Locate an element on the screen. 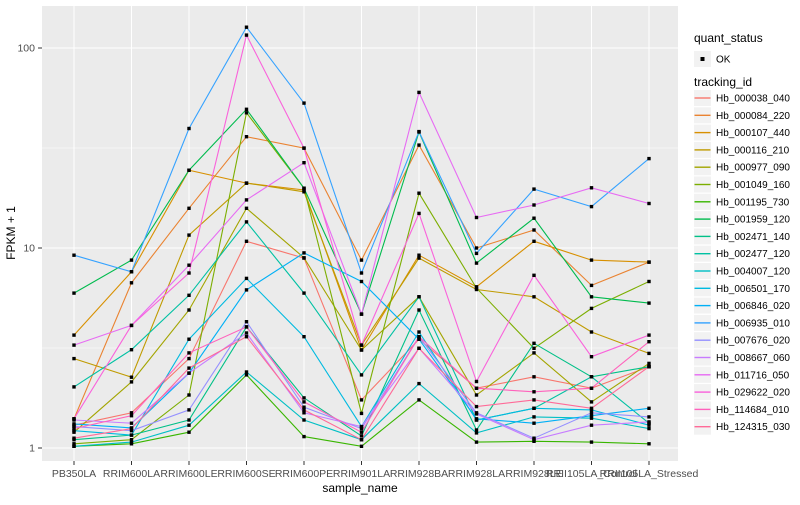 This screenshot has width=800, height=505. legend-point-symbol is located at coordinates (702, 59).